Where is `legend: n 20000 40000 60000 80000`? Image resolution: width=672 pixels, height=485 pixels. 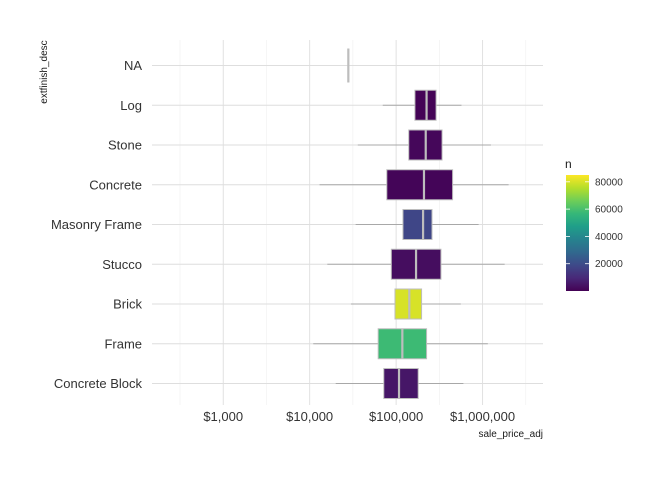
legend: n 20000 40000 60000 80000 is located at coordinates (594, 224).